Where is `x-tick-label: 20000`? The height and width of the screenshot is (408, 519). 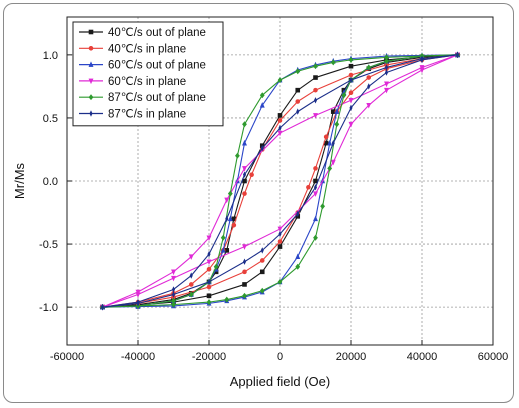
x-tick-label: 20000 is located at coordinates (351, 357).